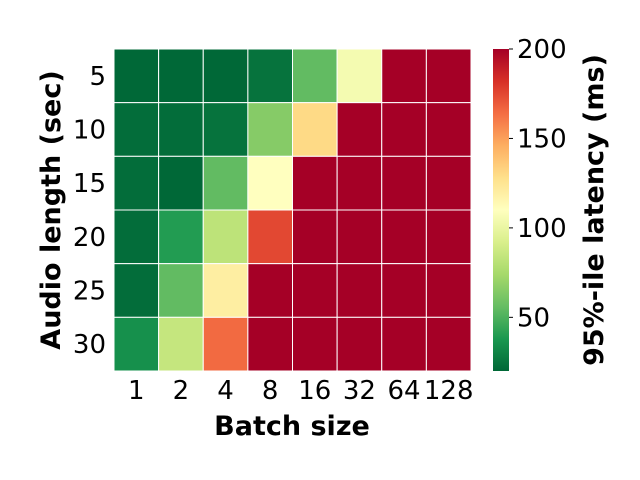 The width and height of the screenshot is (640, 480). Describe the element at coordinates (538, 184) in the screenshot. I see `colorbar-ticks: 50 100 150 200` at that location.